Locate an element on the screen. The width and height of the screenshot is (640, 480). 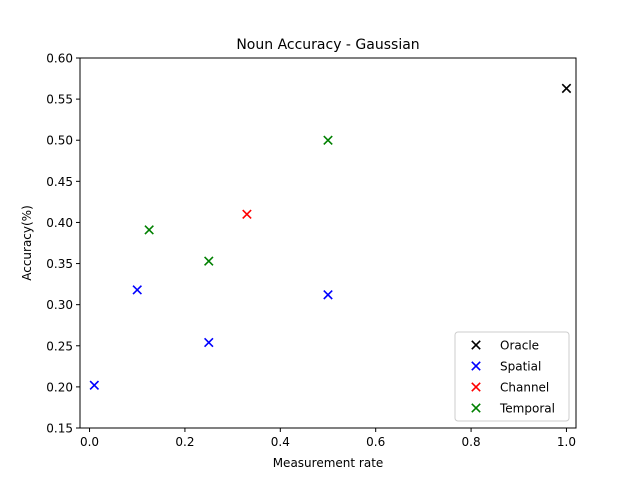
y-tick-label: 0.35 is located at coordinates (59, 264).